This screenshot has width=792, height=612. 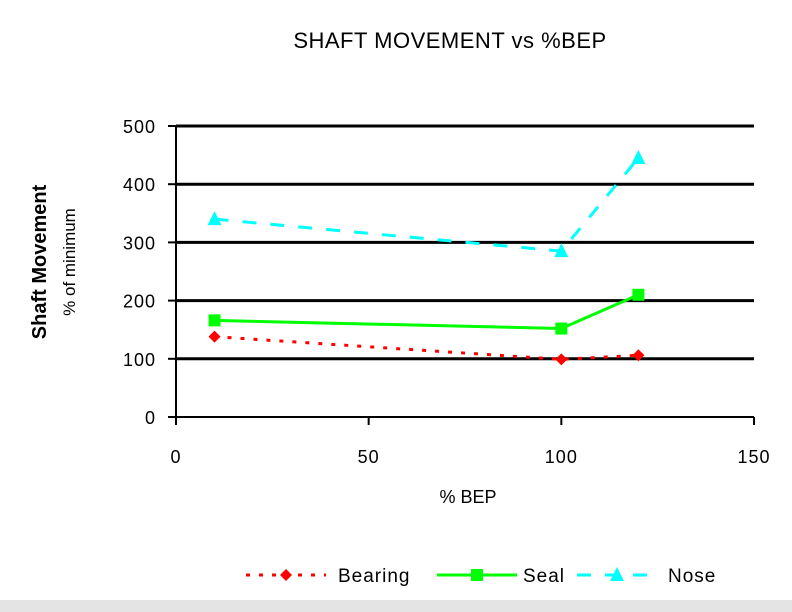 I want to click on legend-label-seal: Seal, so click(x=544, y=576).